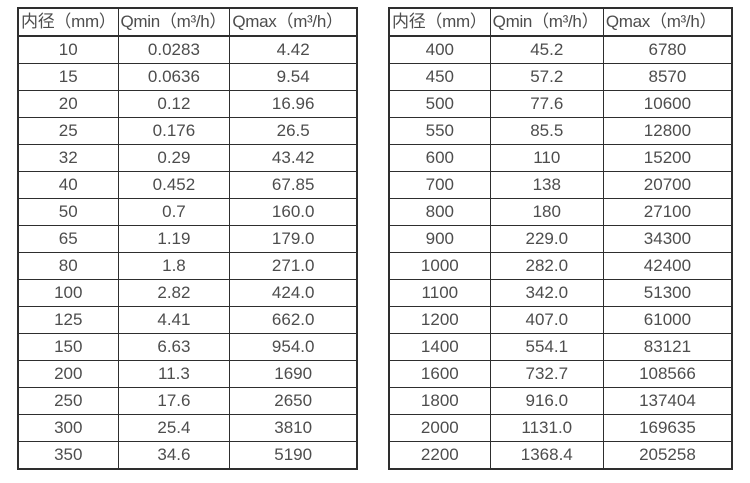 The width and height of the screenshot is (750, 483). What do you see at coordinates (68, 104) in the screenshot?
I see `table-cell: 20` at bounding box center [68, 104].